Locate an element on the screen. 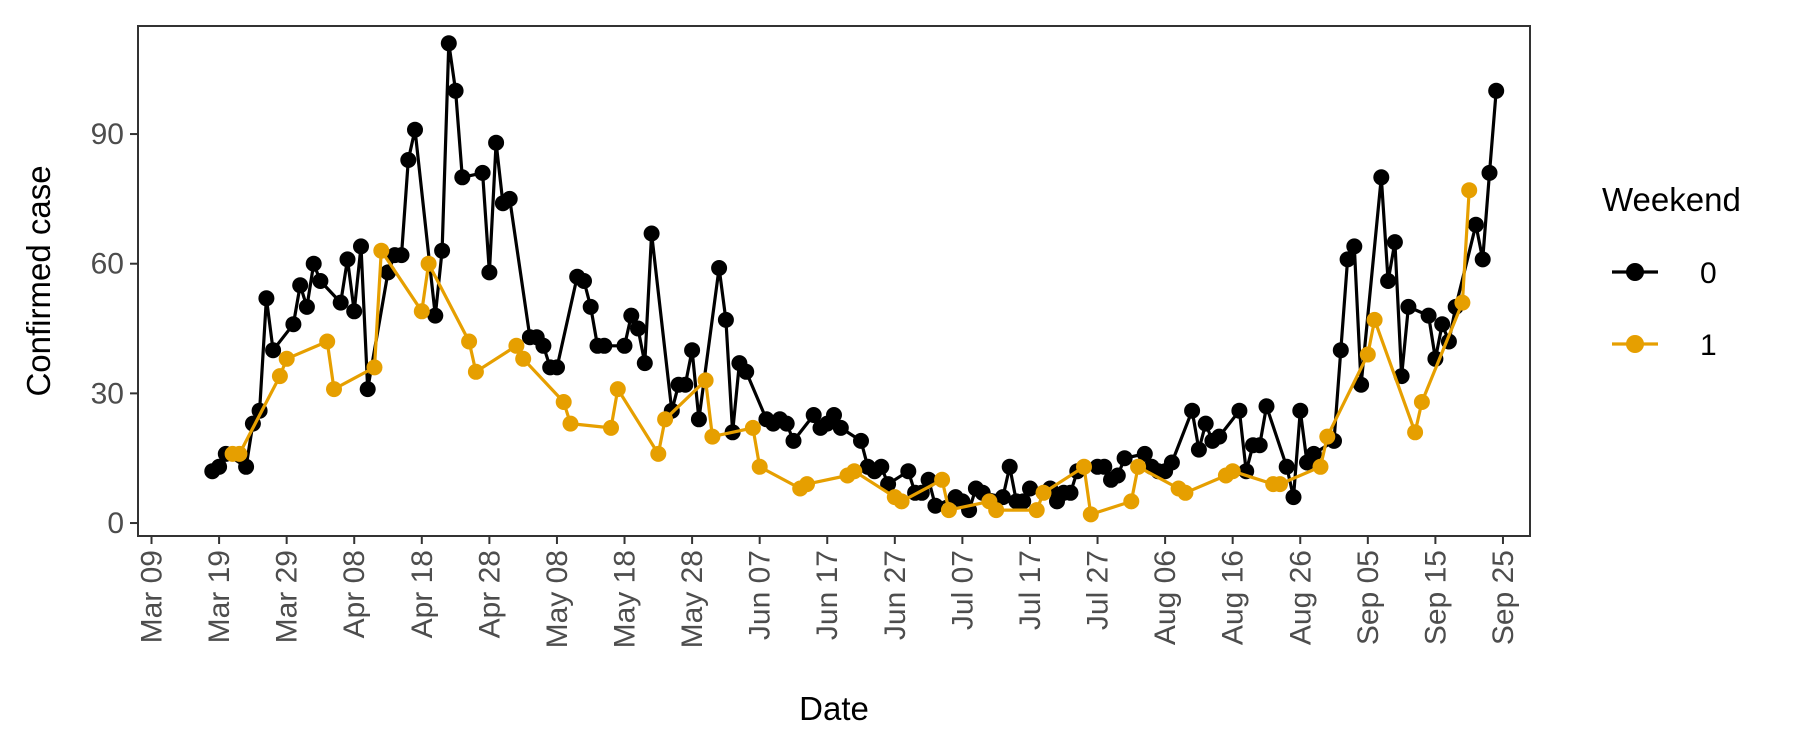 This screenshot has height=750, width=1800. x-tick-label: May 28 is located at coordinates (692, 599).